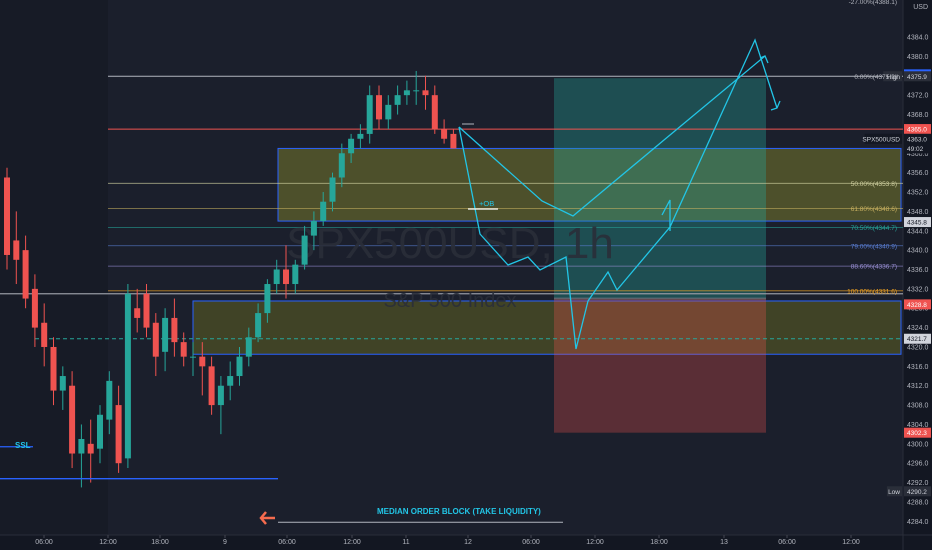 This screenshot has height=550, width=932. Describe the element at coordinates (918, 212) in the screenshot. I see `price-tick-label: 4348.0` at that location.